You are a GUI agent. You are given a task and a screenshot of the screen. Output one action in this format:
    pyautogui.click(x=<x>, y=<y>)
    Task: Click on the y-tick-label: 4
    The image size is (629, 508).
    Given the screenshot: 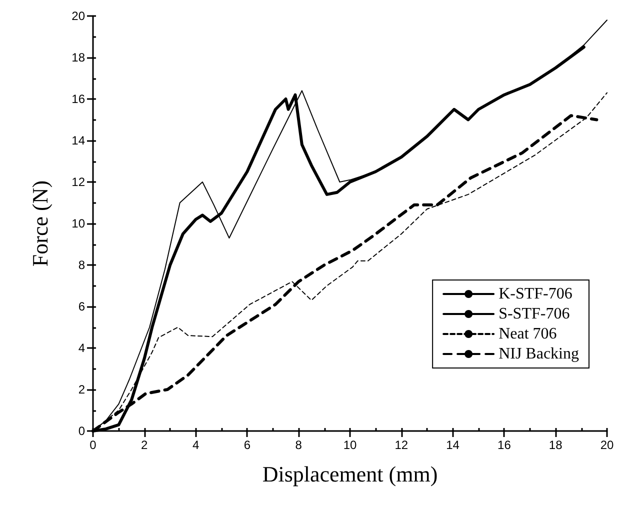 What is the action you would take?
    pyautogui.click(x=82, y=348)
    